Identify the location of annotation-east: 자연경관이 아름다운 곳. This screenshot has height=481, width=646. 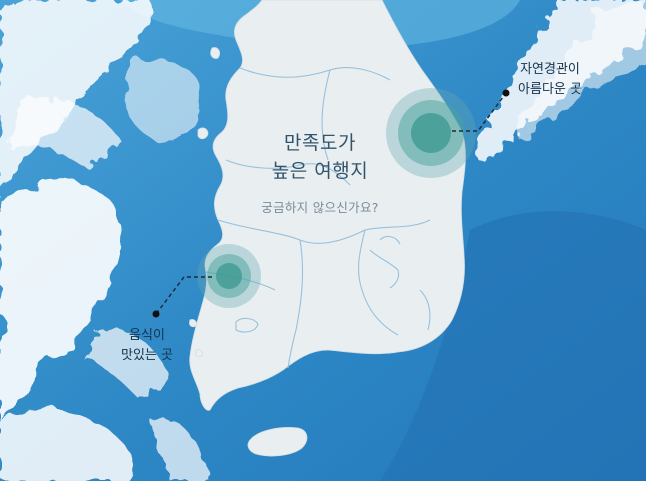
(550, 80).